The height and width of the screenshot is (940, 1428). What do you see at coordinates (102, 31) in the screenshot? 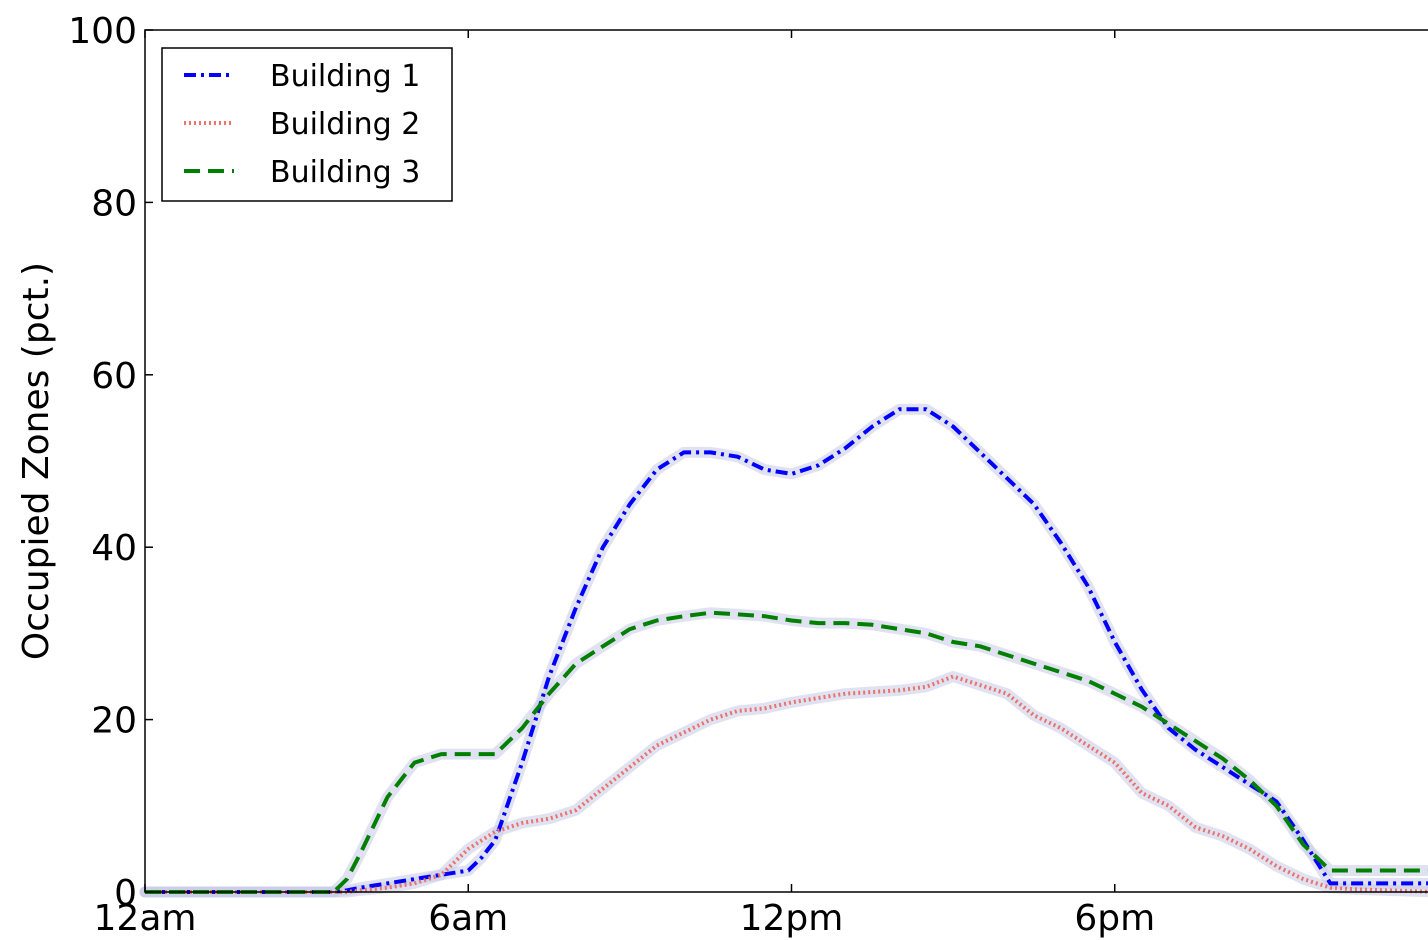
I see `y-tick-label: 100` at bounding box center [102, 31].